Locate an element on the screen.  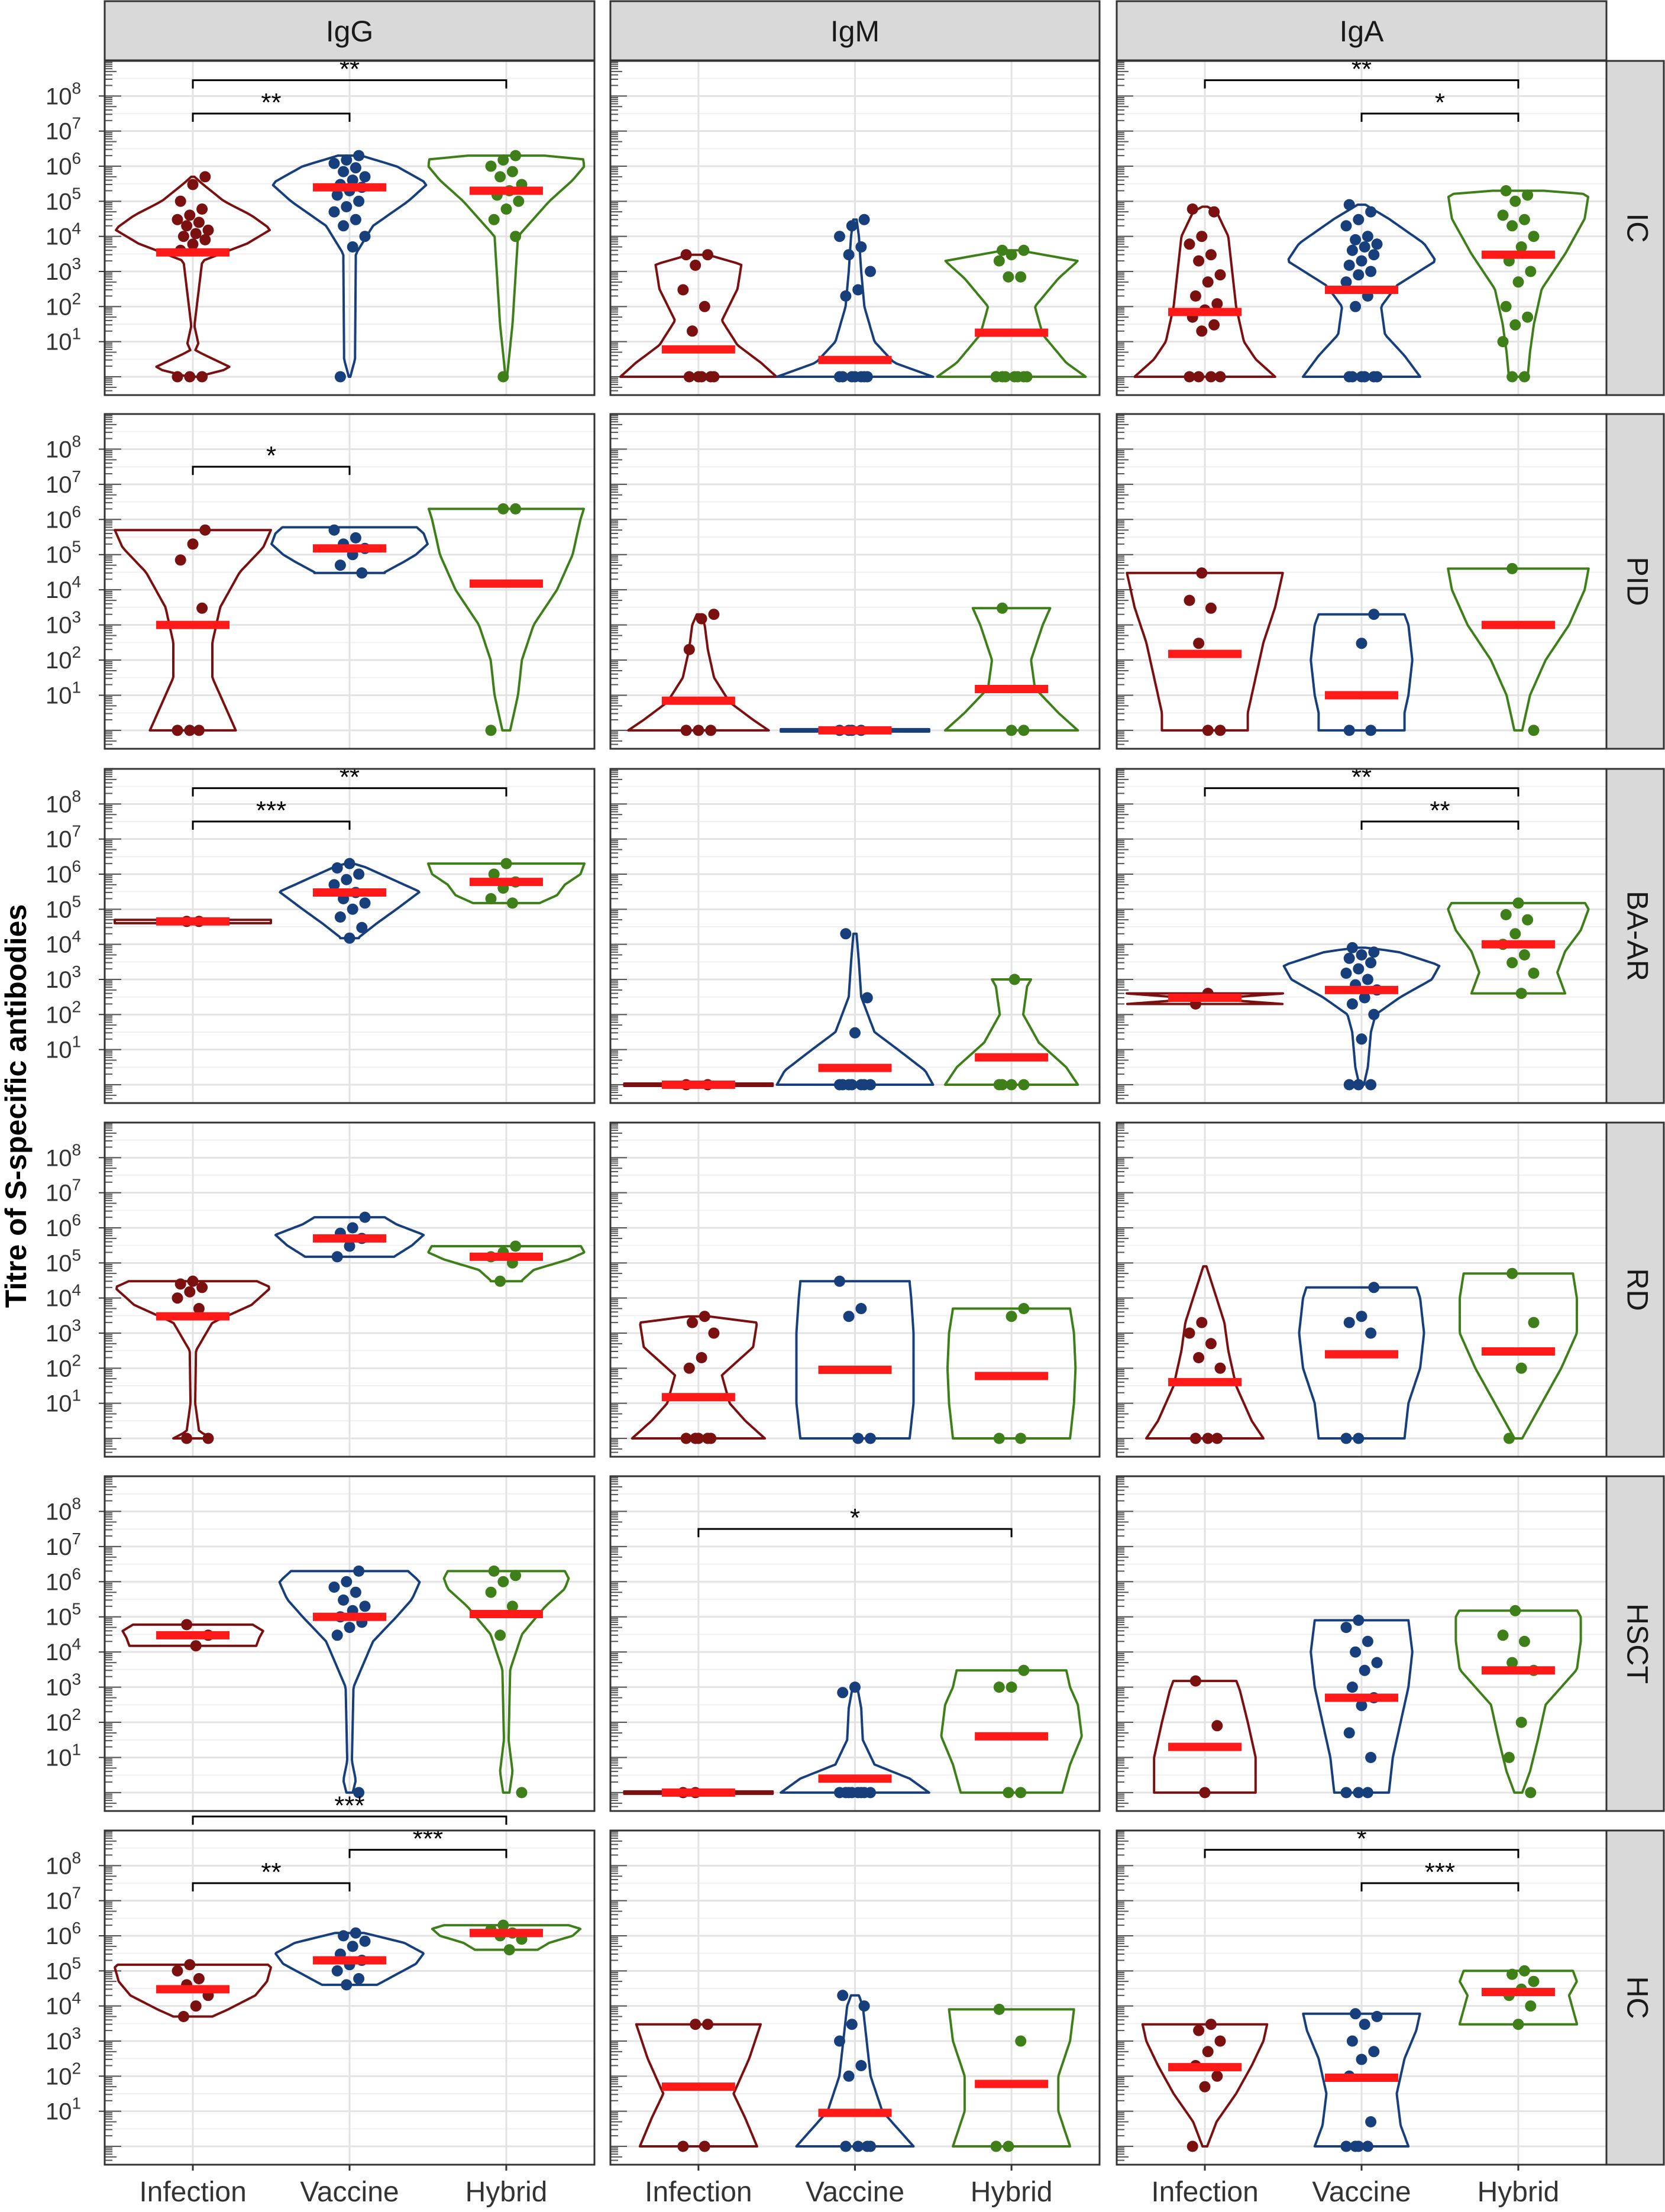
violin-hc-iga-infection is located at coordinates (1205, 2085).